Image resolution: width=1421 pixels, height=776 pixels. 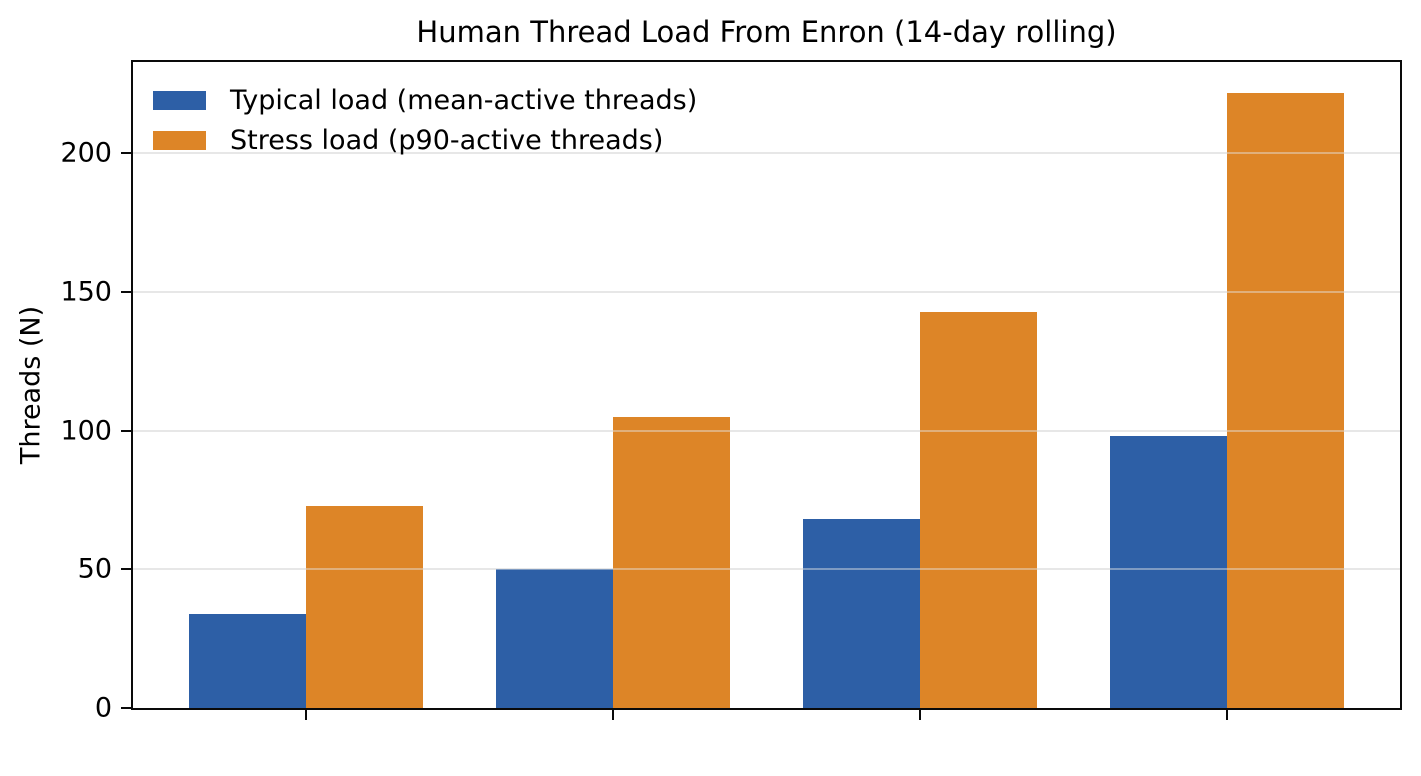 What do you see at coordinates (613, 715) in the screenshot?
I see `x-tick-mark-50th` at bounding box center [613, 715].